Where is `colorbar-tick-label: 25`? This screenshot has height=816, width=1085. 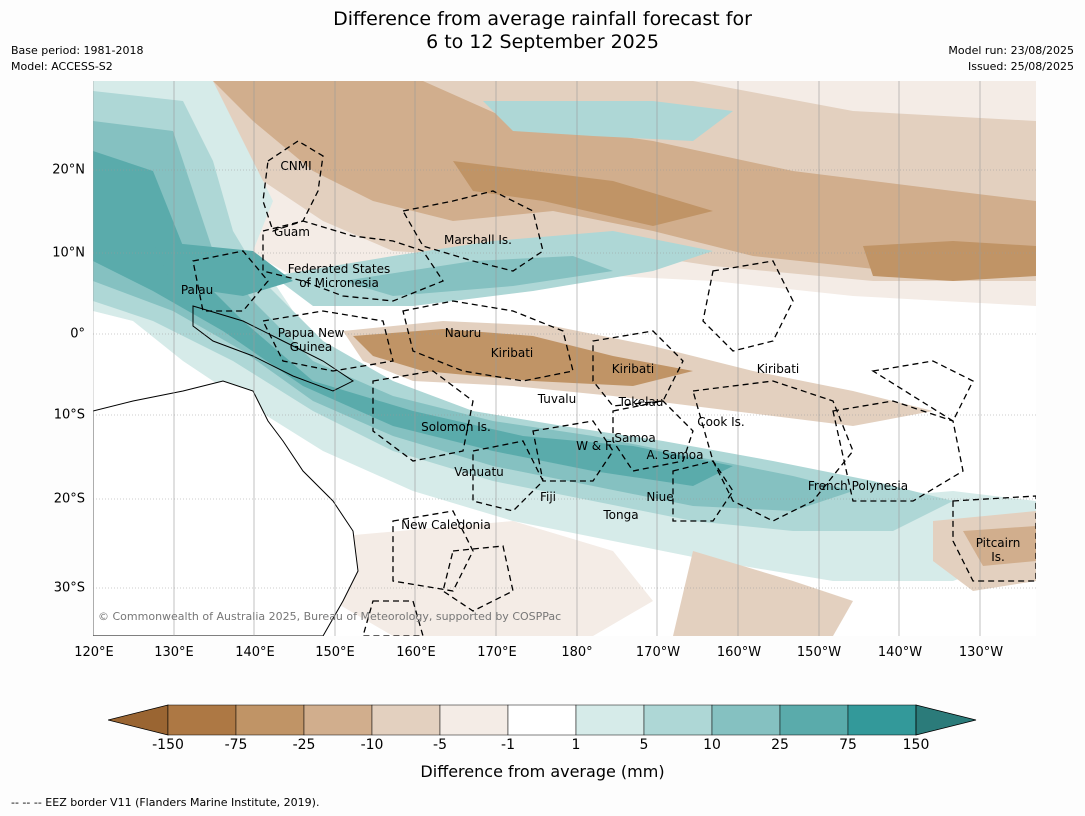
colorbar-tick-label: 25 is located at coordinates (780, 745).